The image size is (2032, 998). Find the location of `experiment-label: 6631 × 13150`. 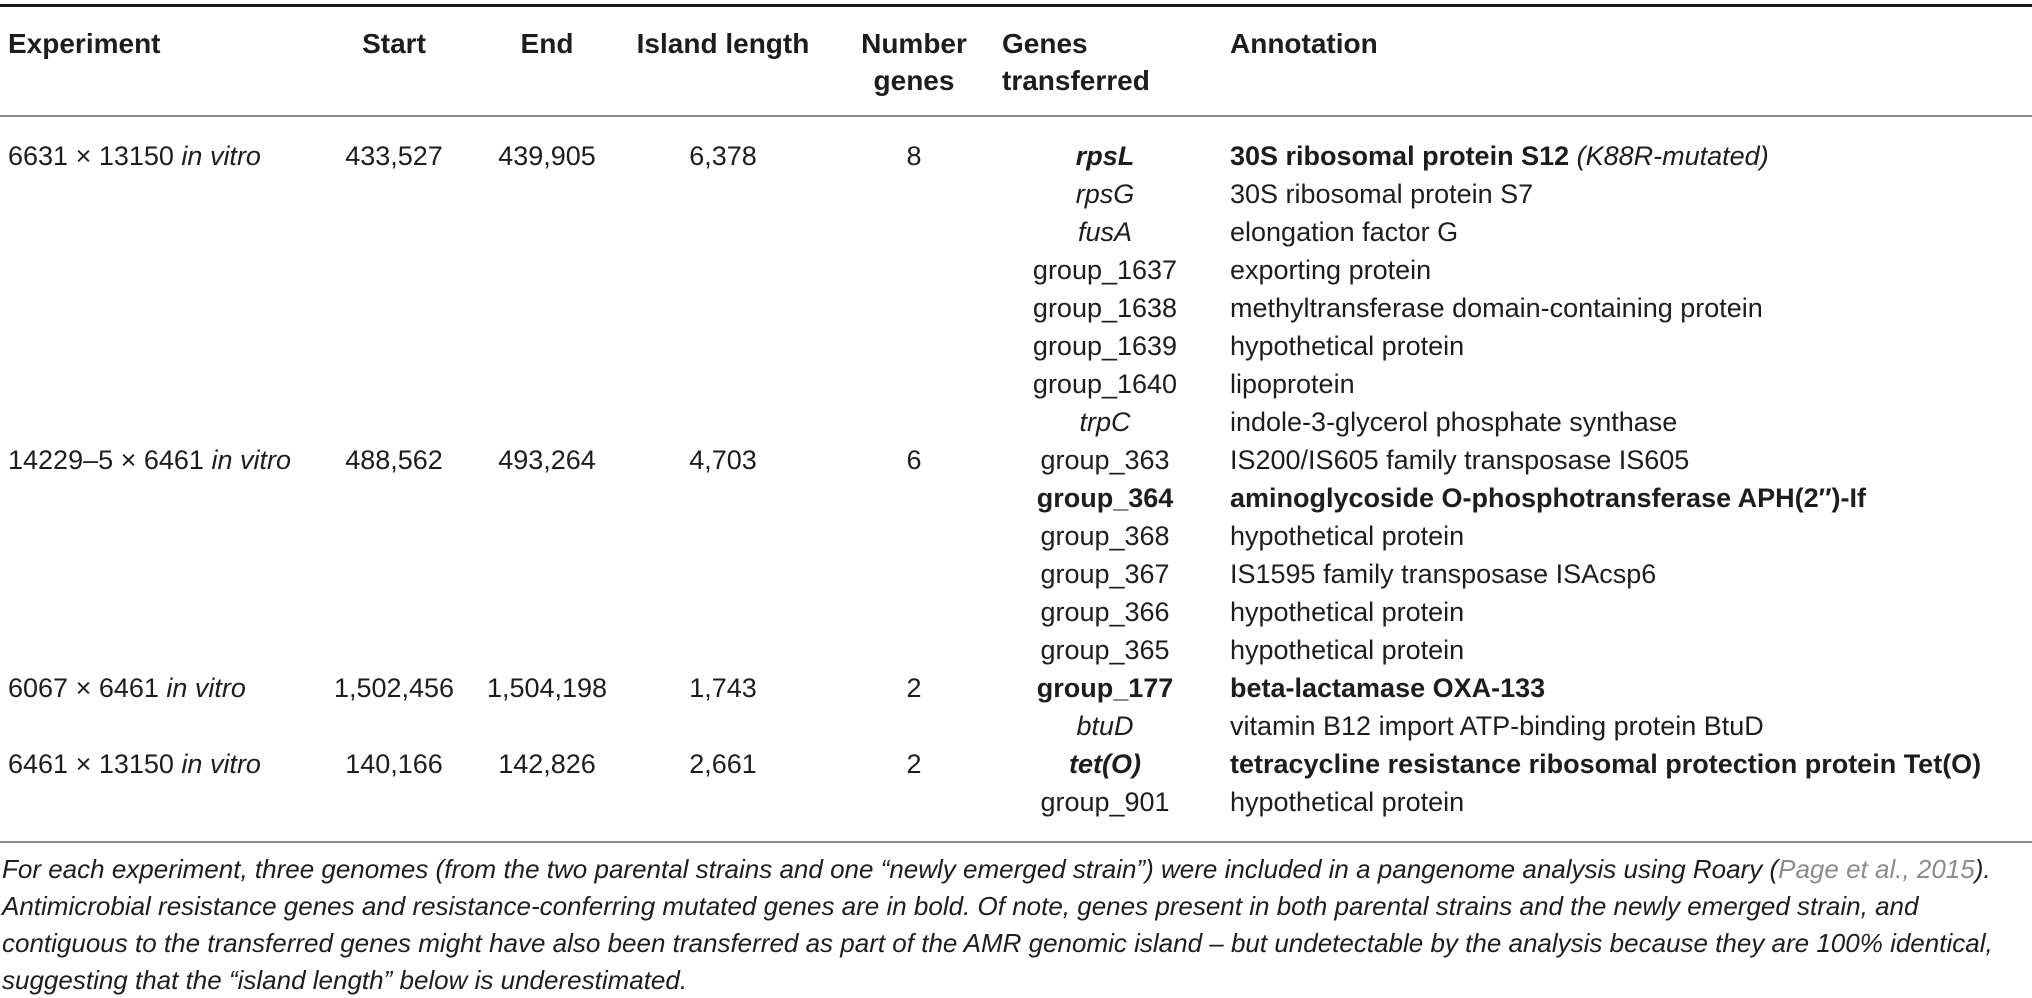

experiment-label: 6631 × 13150 is located at coordinates (95, 156).